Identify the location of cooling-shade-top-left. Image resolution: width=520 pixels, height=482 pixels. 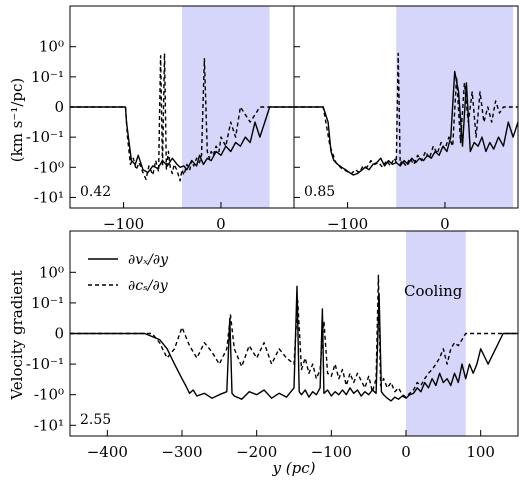
(226, 107).